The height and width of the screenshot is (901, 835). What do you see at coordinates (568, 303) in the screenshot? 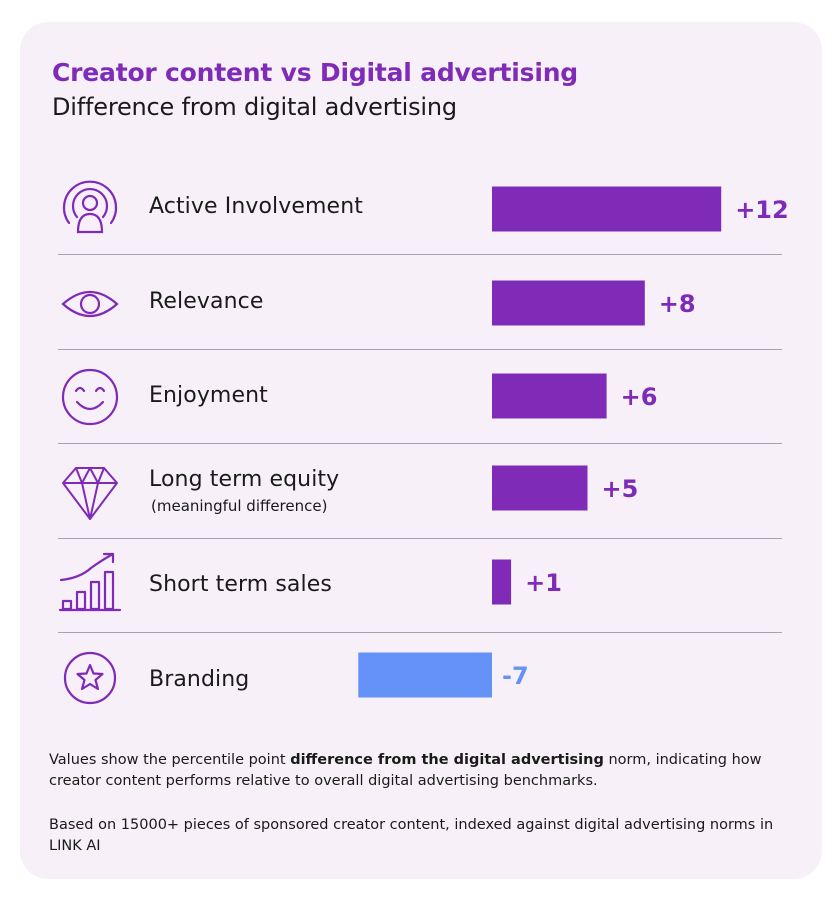
I see `bar-relevance` at bounding box center [568, 303].